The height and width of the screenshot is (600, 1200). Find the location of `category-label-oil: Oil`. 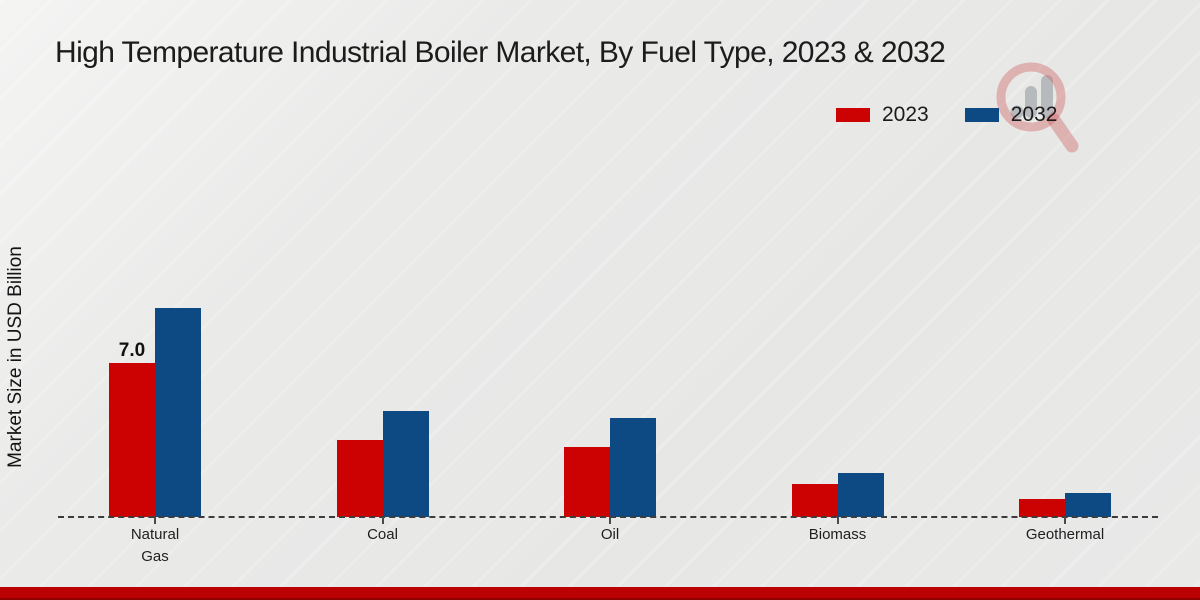

category-label-oil: Oil is located at coordinates (610, 534).